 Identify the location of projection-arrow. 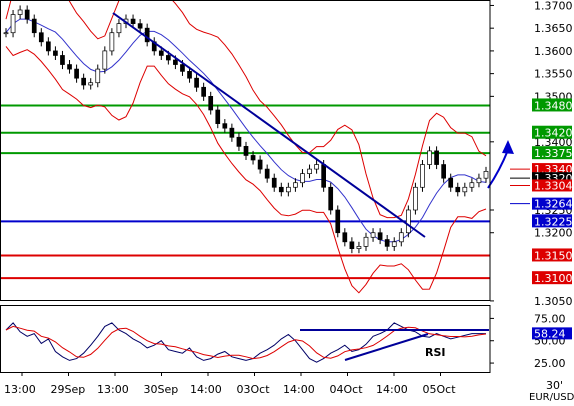
(498, 169).